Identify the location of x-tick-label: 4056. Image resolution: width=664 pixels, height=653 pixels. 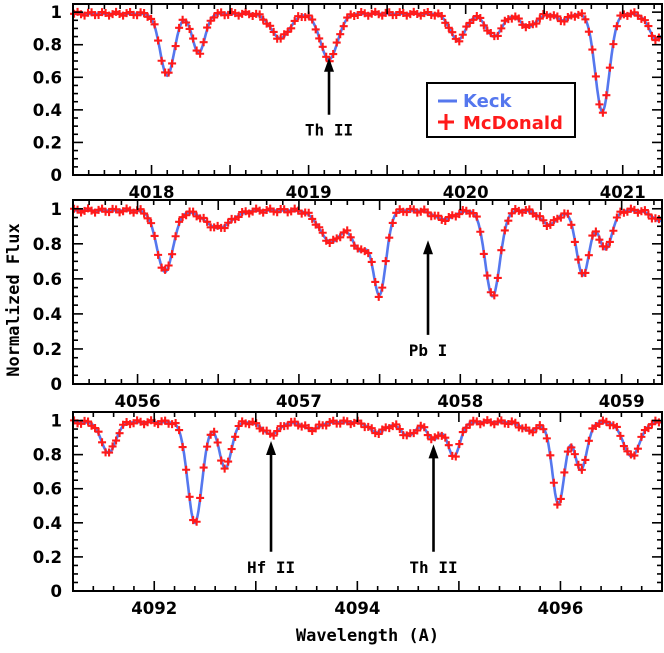
(138, 401).